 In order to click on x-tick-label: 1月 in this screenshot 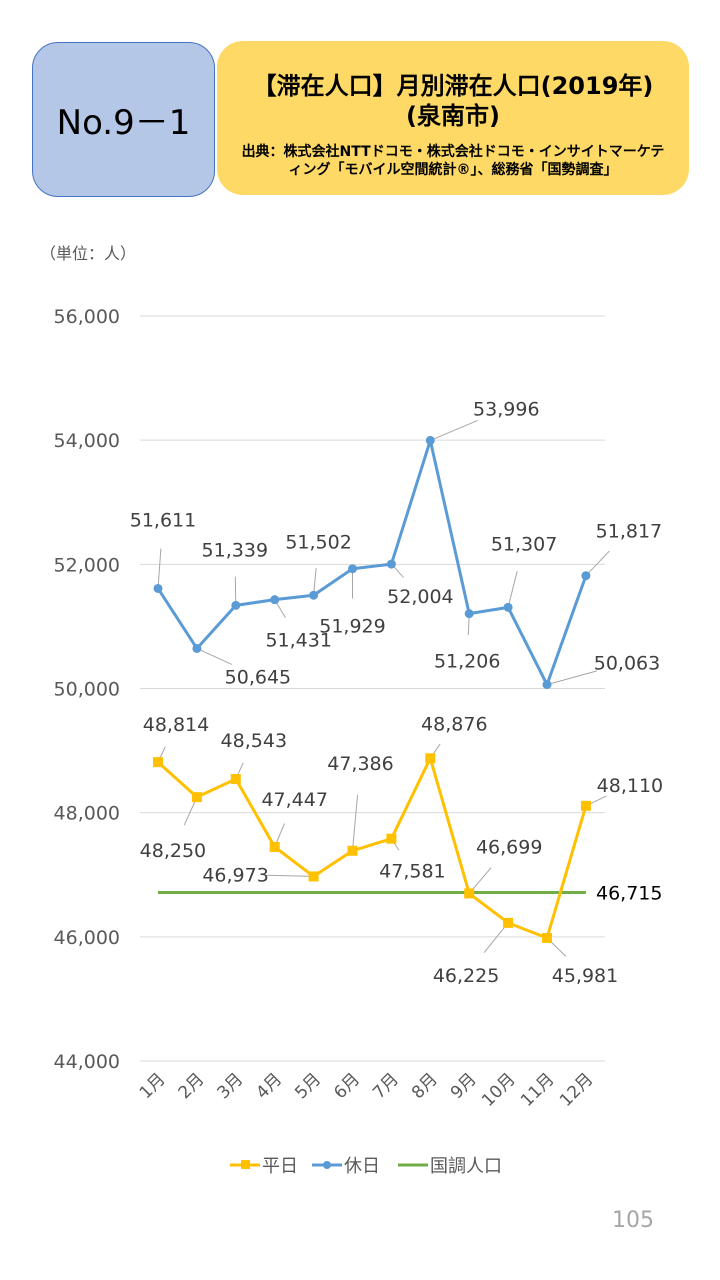, I will do `click(153, 1086)`.